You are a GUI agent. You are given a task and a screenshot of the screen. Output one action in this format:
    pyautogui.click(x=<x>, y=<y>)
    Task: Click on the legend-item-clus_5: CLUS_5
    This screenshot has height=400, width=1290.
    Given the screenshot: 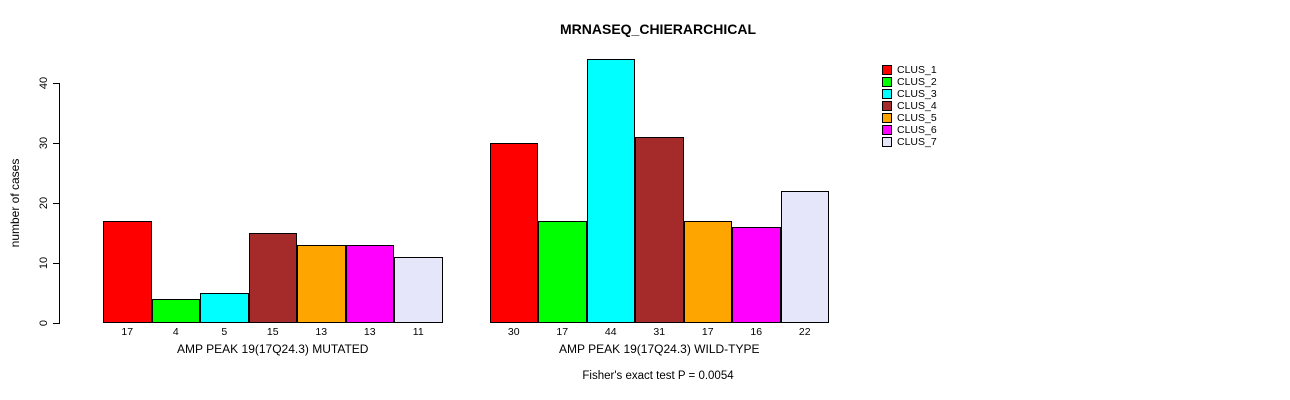 What is the action you would take?
    pyautogui.click(x=909, y=118)
    